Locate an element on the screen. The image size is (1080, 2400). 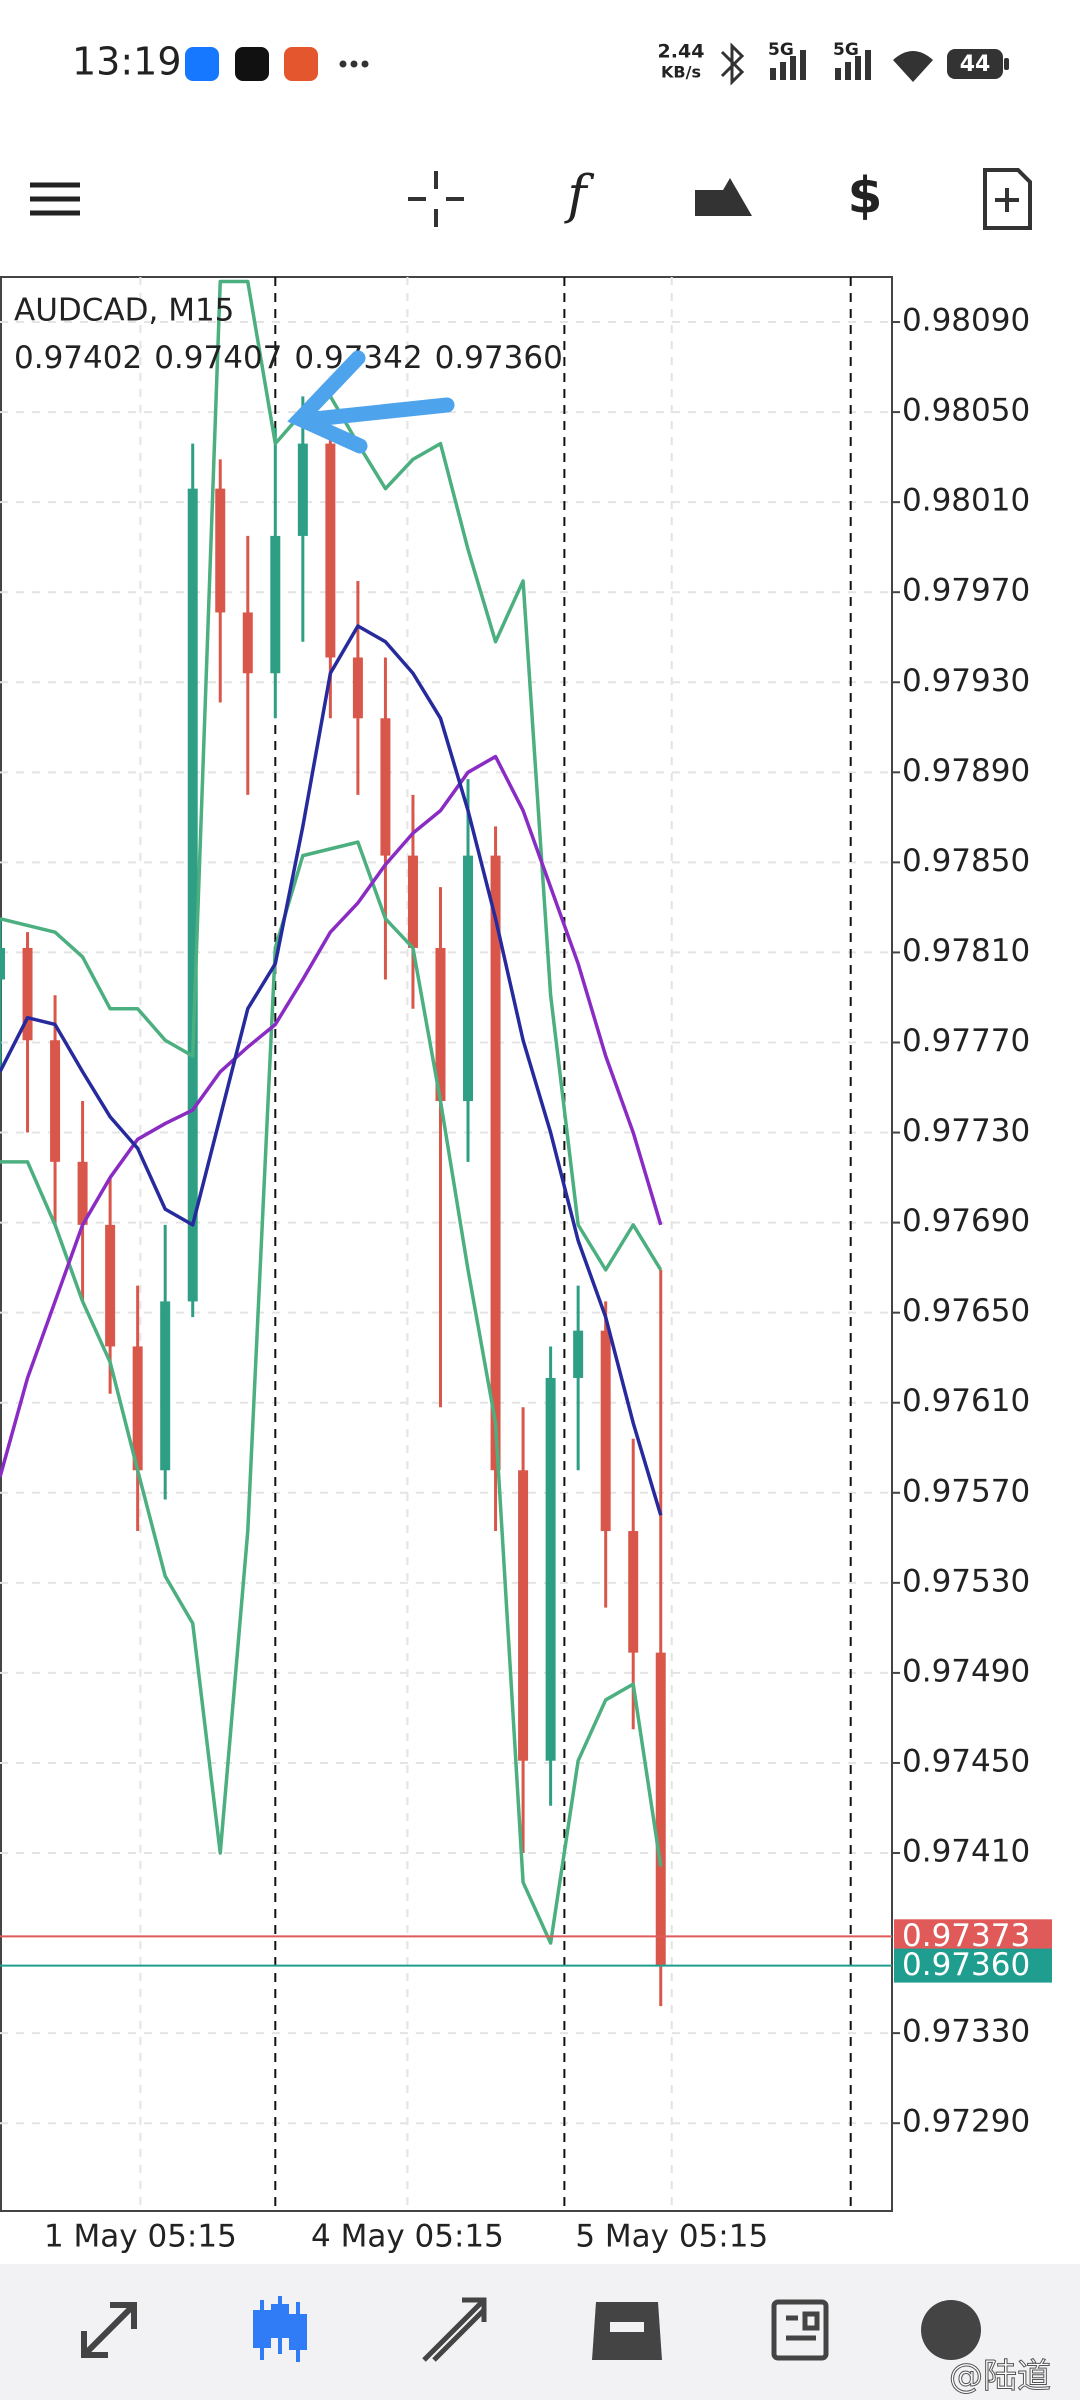
y-tick-label: 0.97490 is located at coordinates (966, 1671).